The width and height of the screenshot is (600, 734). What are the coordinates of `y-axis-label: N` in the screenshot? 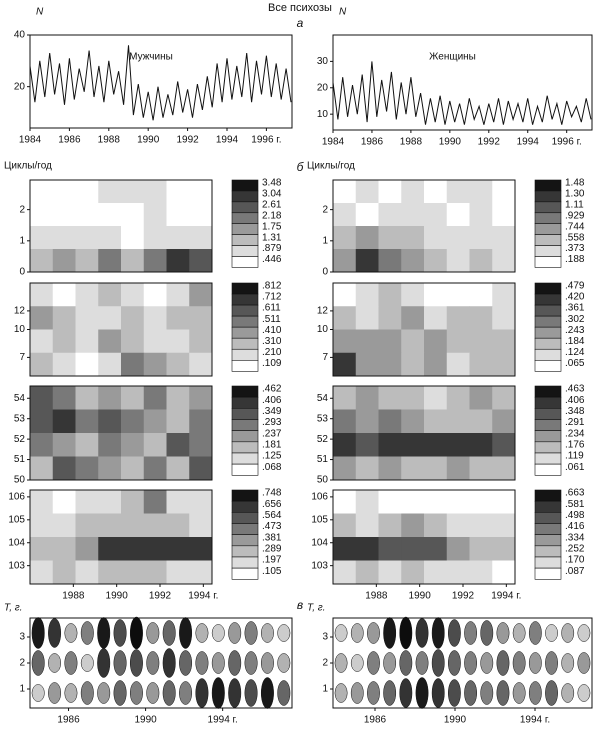 It's located at (343, 12).